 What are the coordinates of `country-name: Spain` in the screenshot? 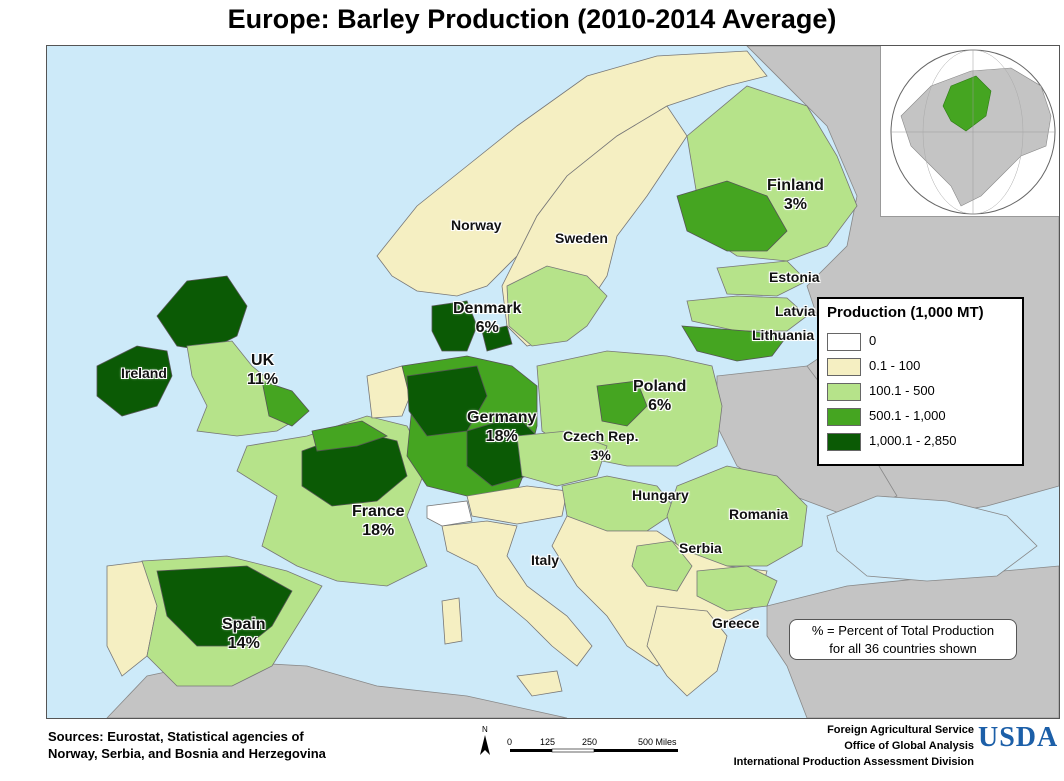 It's located at (244, 624).